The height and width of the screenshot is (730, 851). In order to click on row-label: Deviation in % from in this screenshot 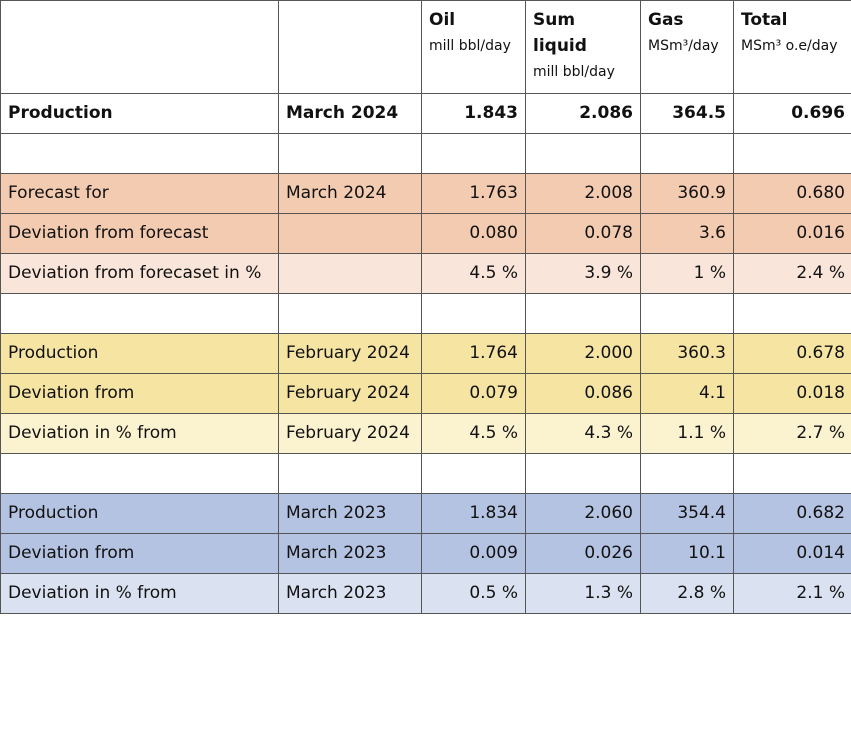, I will do `click(139, 433)`.